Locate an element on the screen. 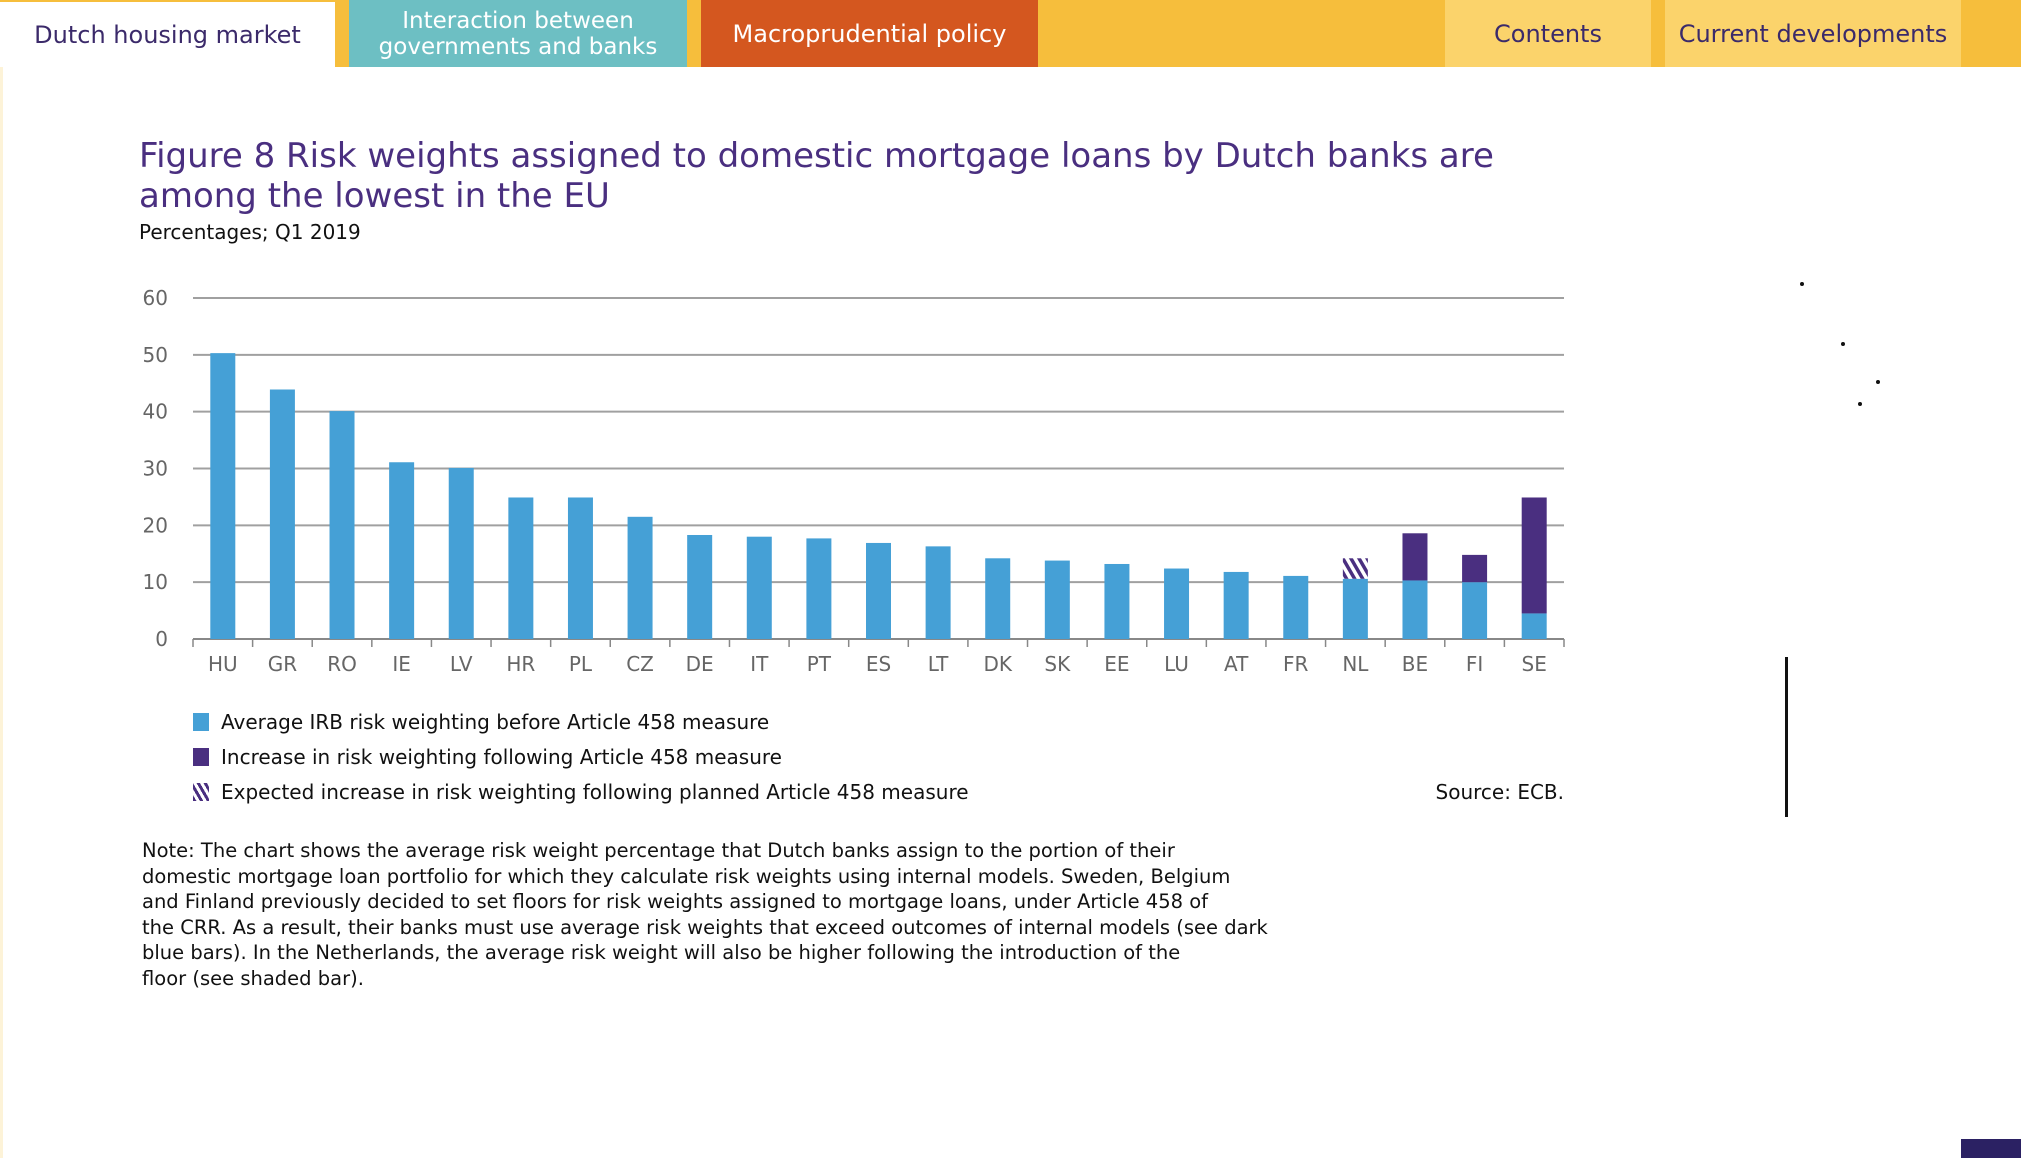 The width and height of the screenshot is (2021, 1158). x-tick-label: NL is located at coordinates (1355, 664).